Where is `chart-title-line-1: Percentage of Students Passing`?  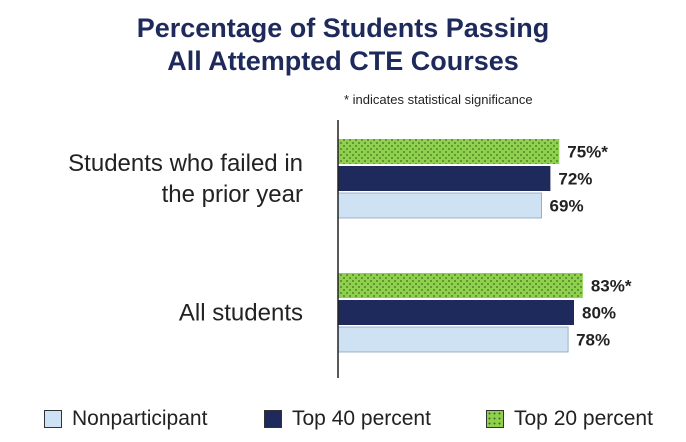 chart-title-line-1: Percentage of Students Passing is located at coordinates (343, 28).